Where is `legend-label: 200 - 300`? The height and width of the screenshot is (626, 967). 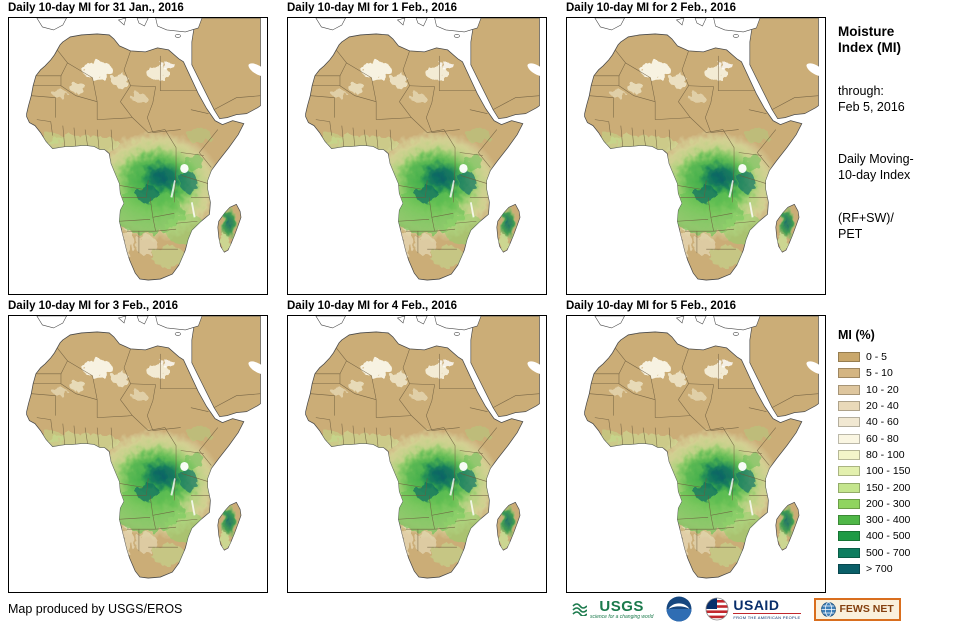 legend-label: 200 - 300 is located at coordinates (888, 503).